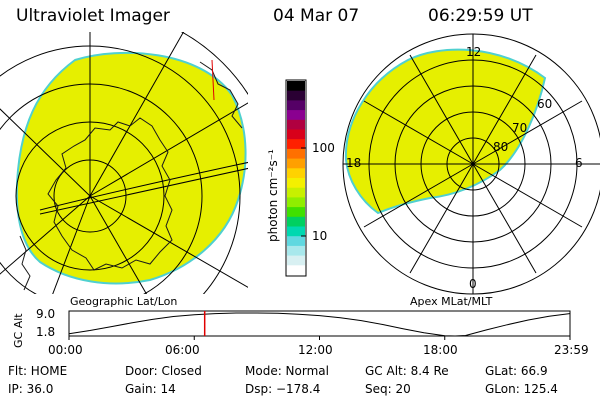 The height and width of the screenshot is (400, 600). I want to click on colorbar-label-10: 10, so click(320, 236).